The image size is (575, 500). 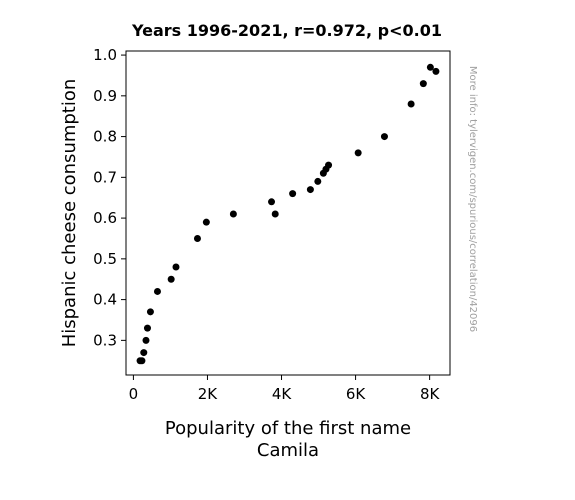 I want to click on x-axis-label: Popularity of the first name, so click(x=288, y=428).